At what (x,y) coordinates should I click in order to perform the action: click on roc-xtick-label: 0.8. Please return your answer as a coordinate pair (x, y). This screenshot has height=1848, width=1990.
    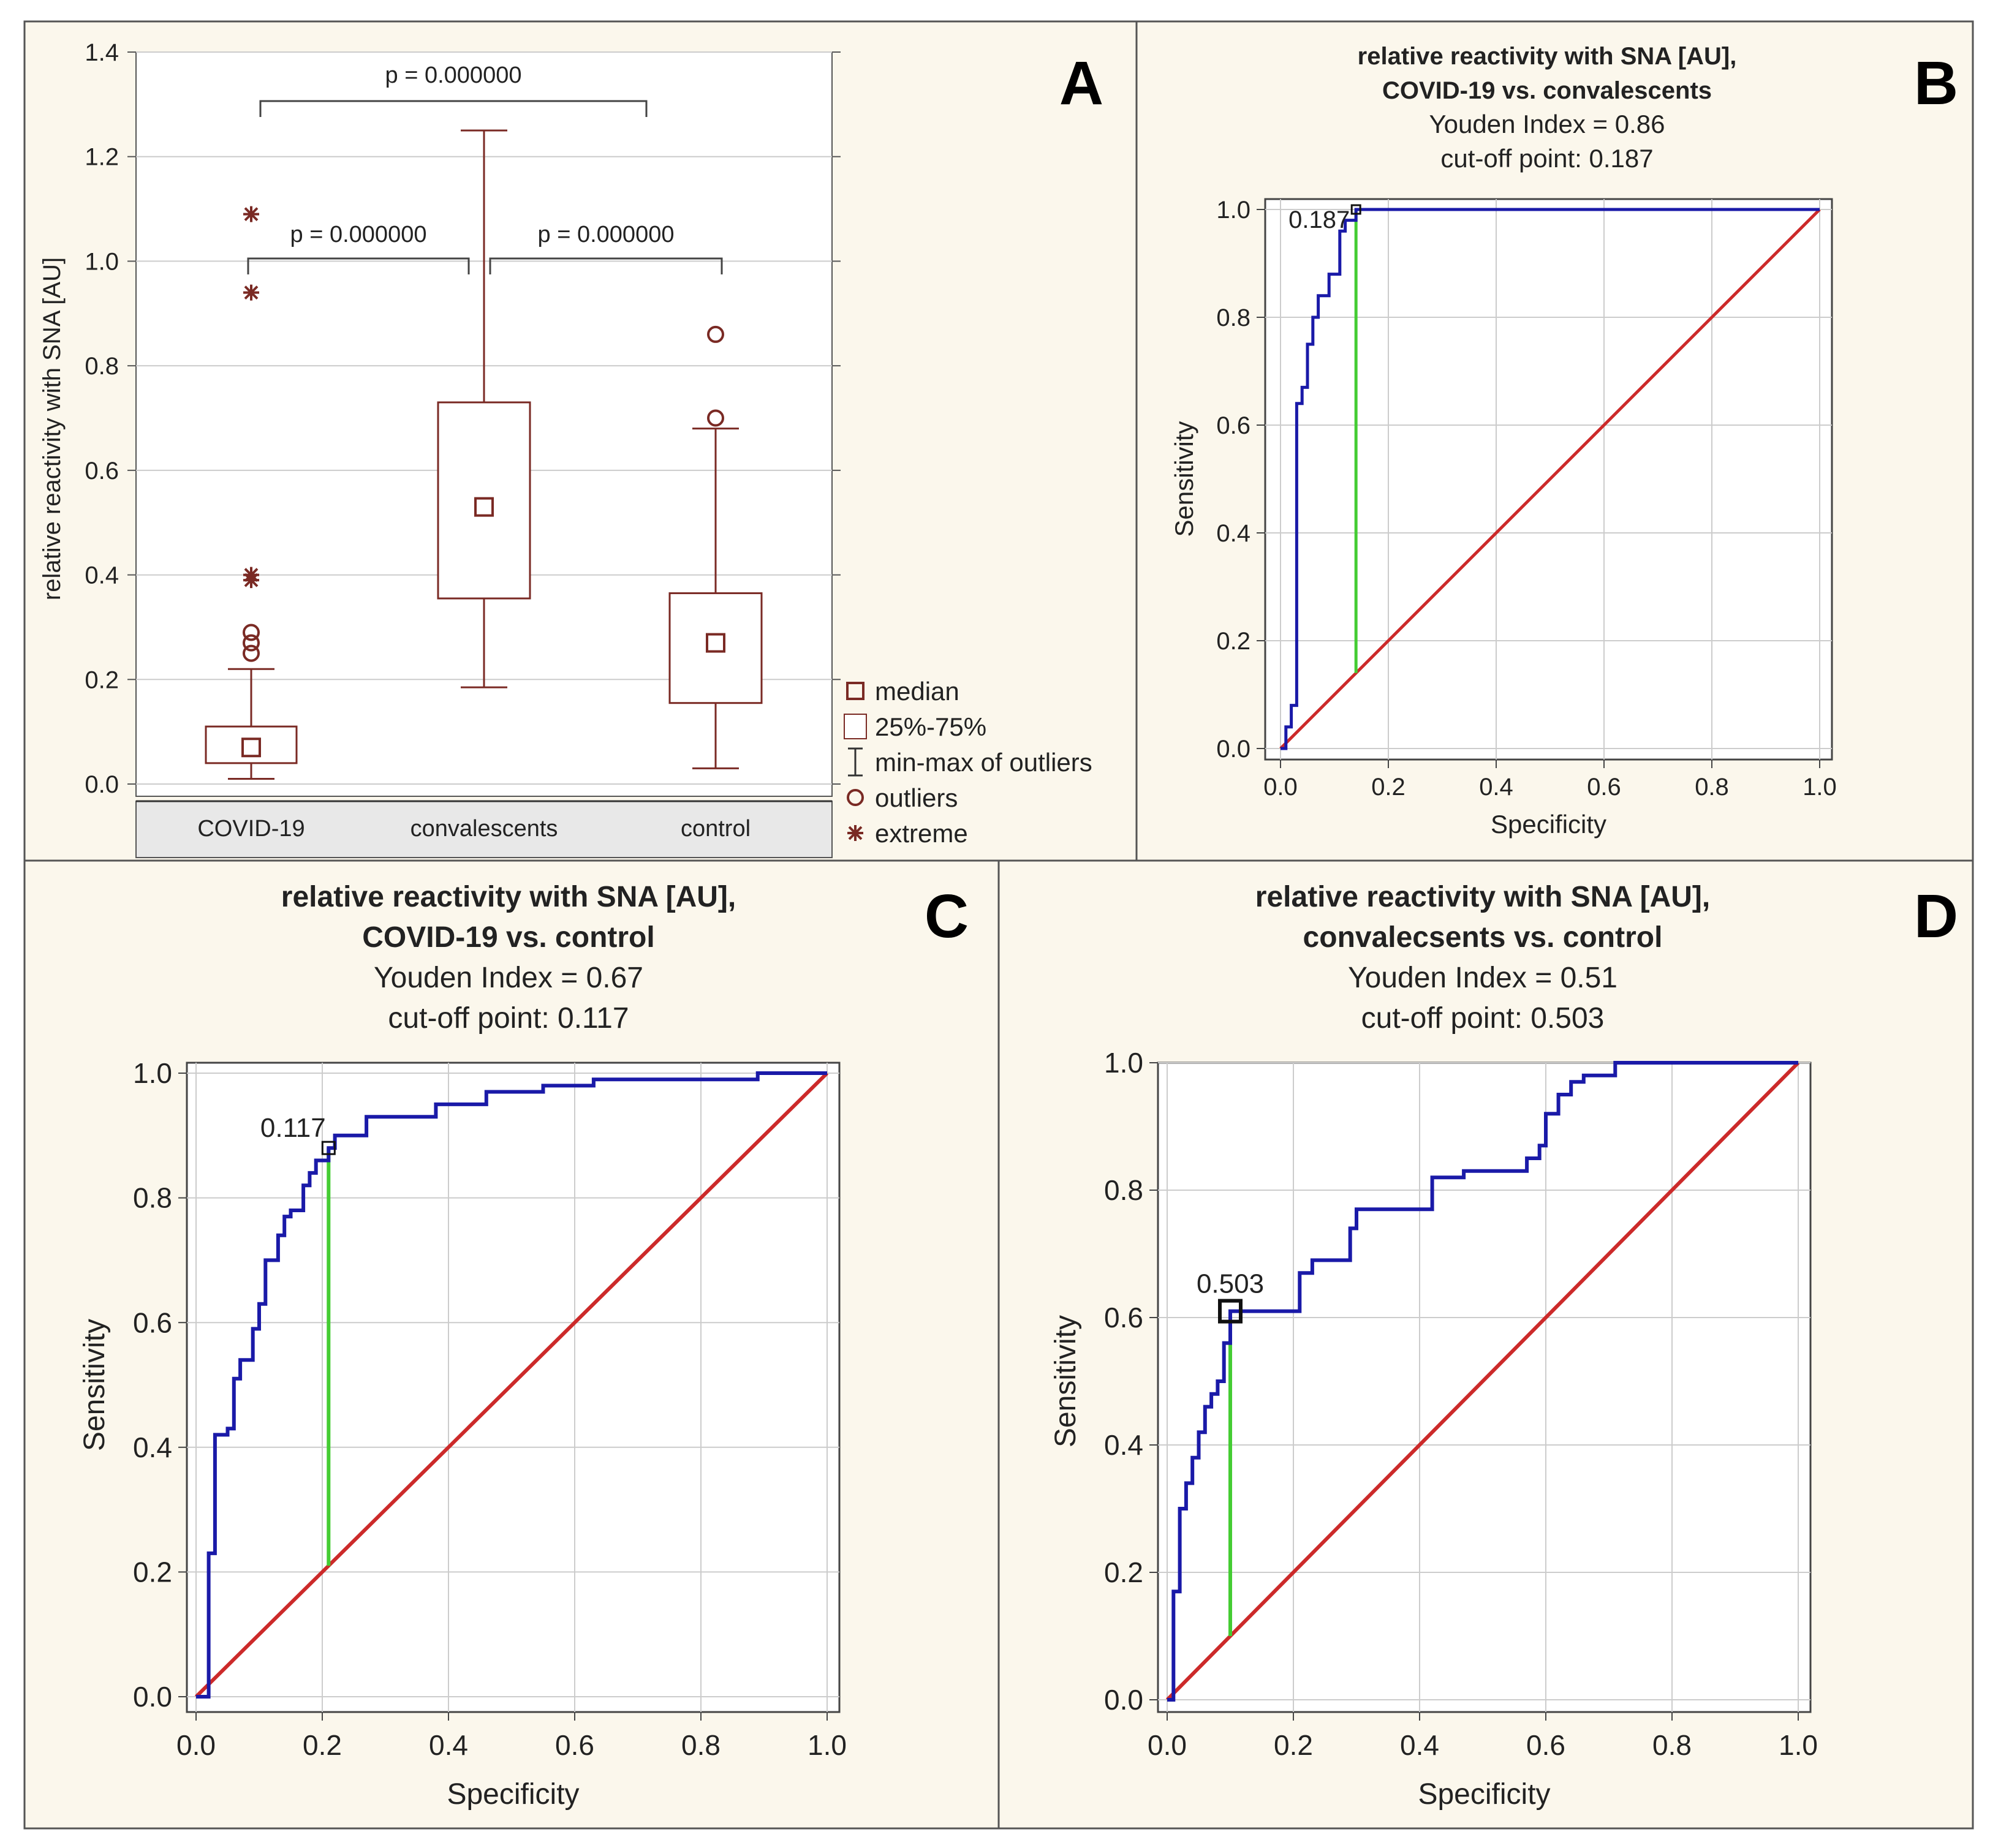
    Looking at the image, I should click on (1672, 1745).